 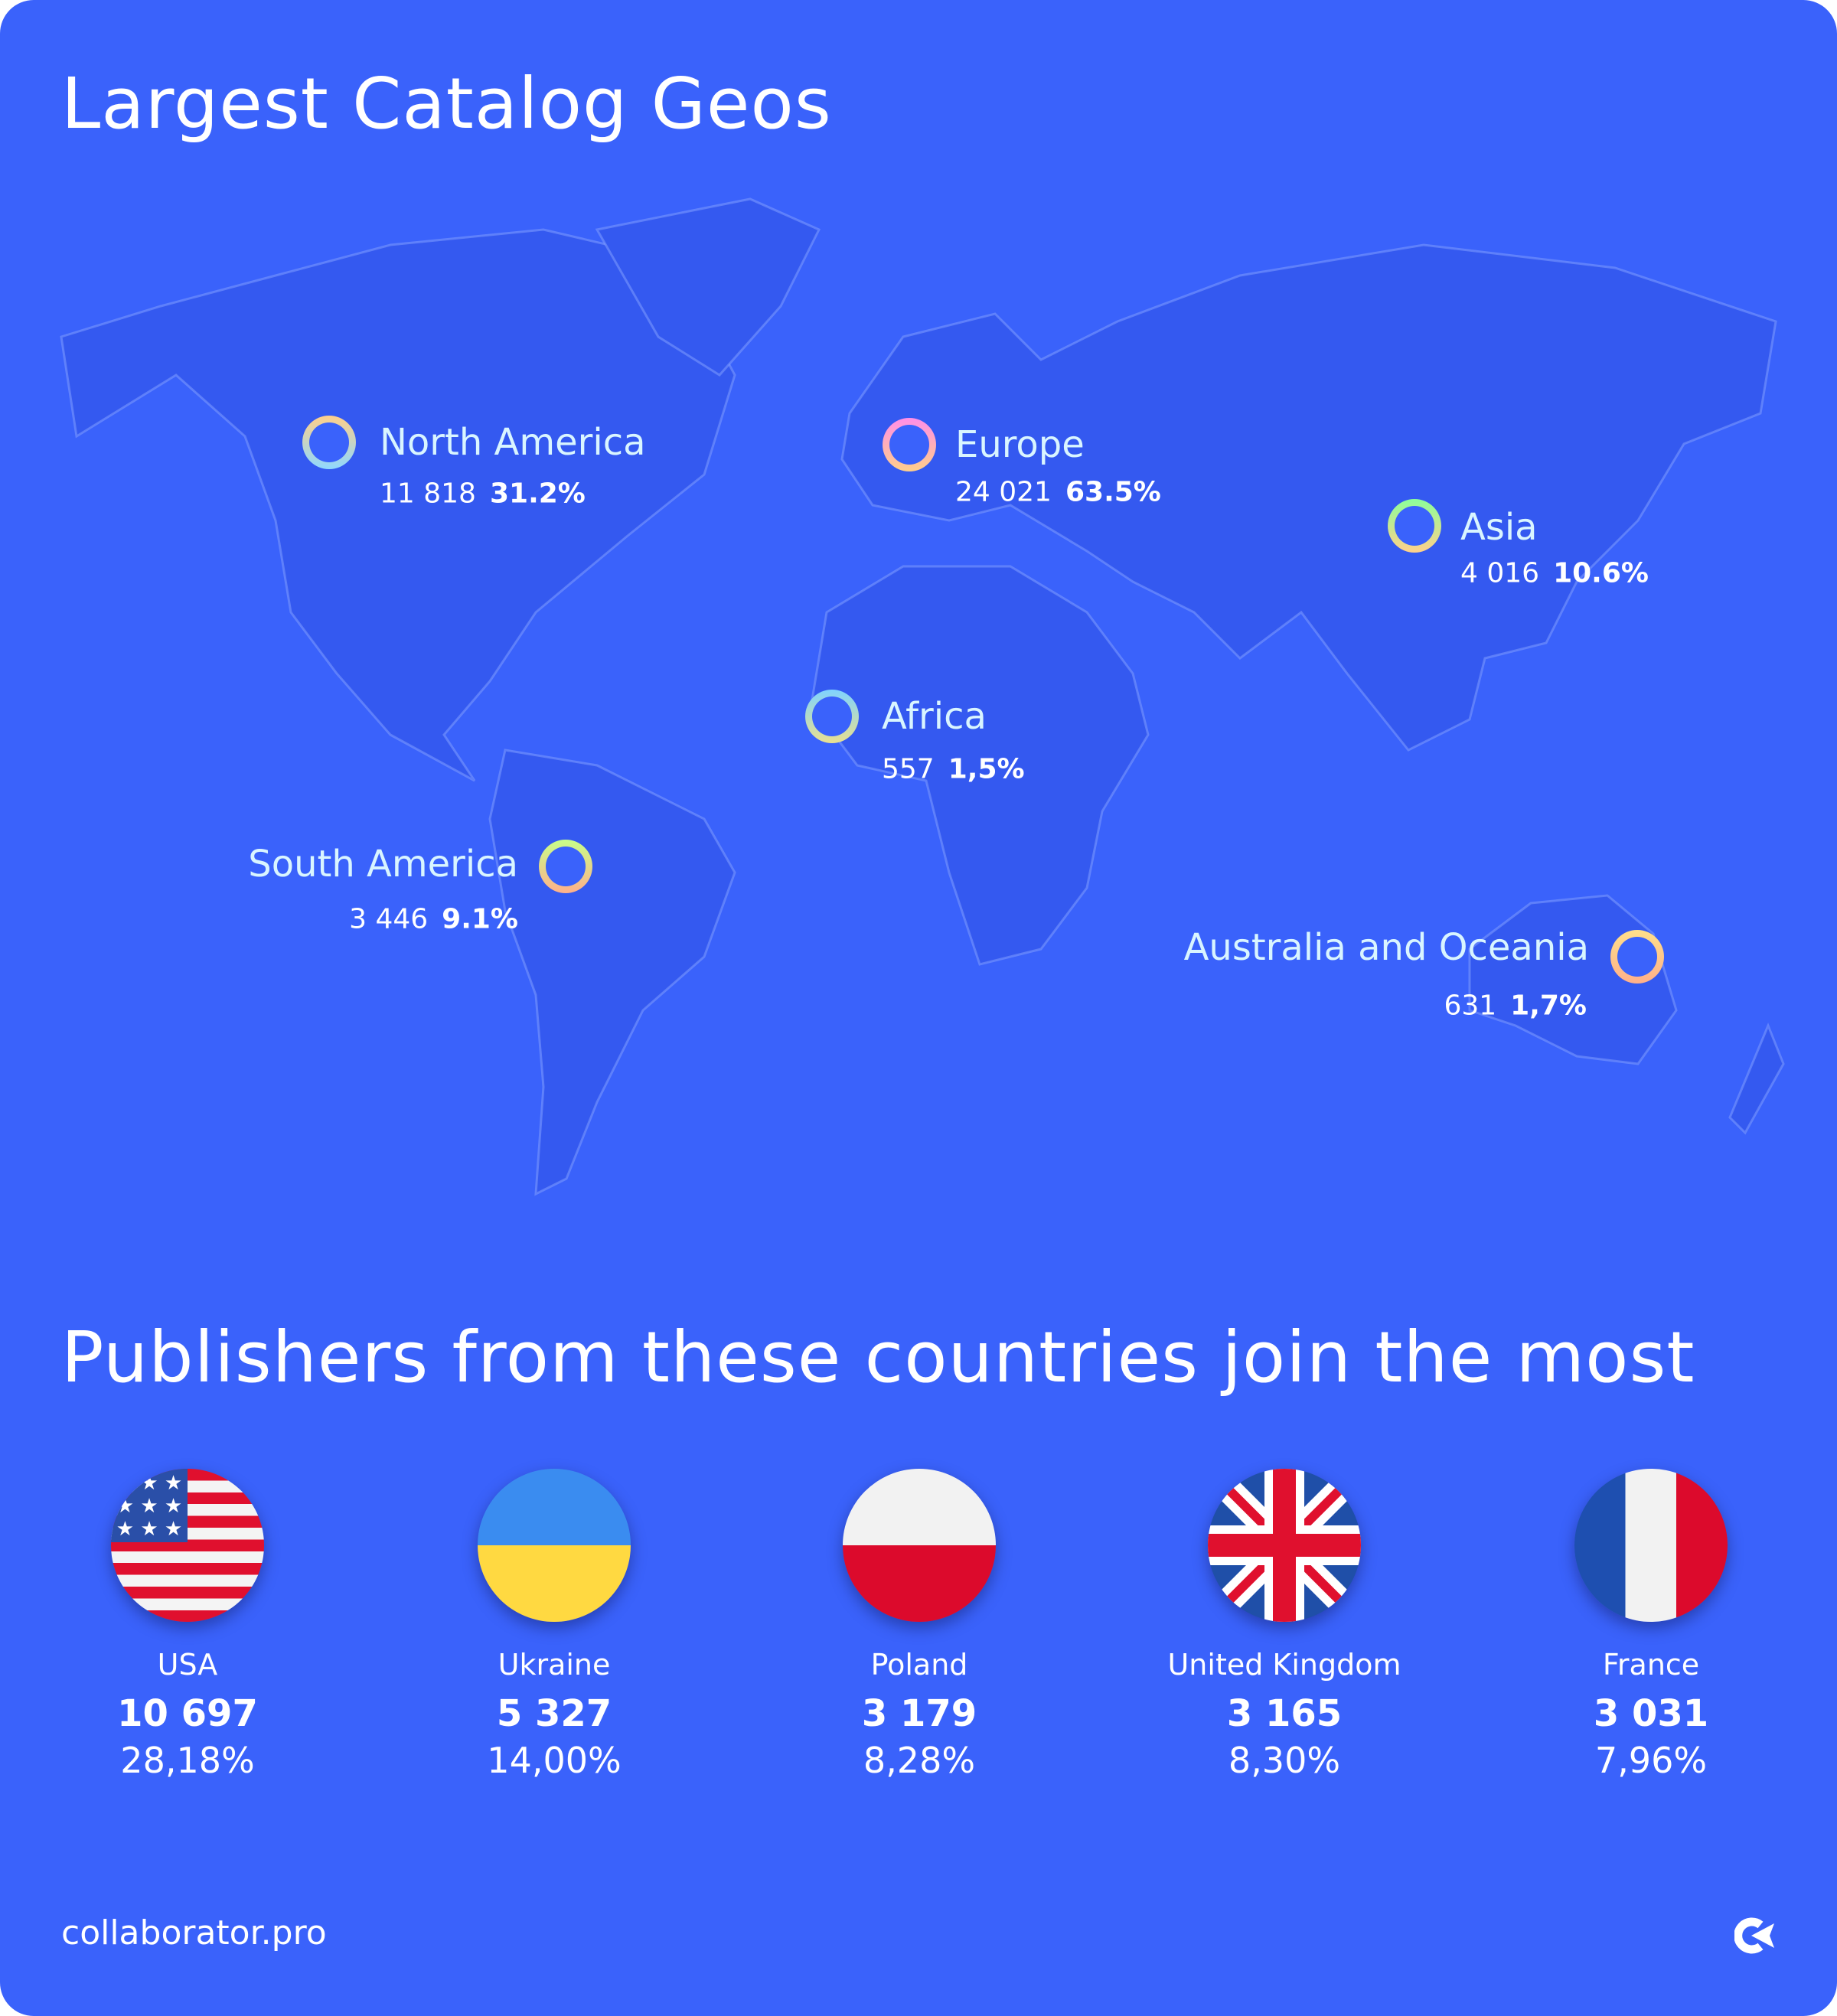 What do you see at coordinates (708, 287) in the screenshot?
I see `greenland-shape` at bounding box center [708, 287].